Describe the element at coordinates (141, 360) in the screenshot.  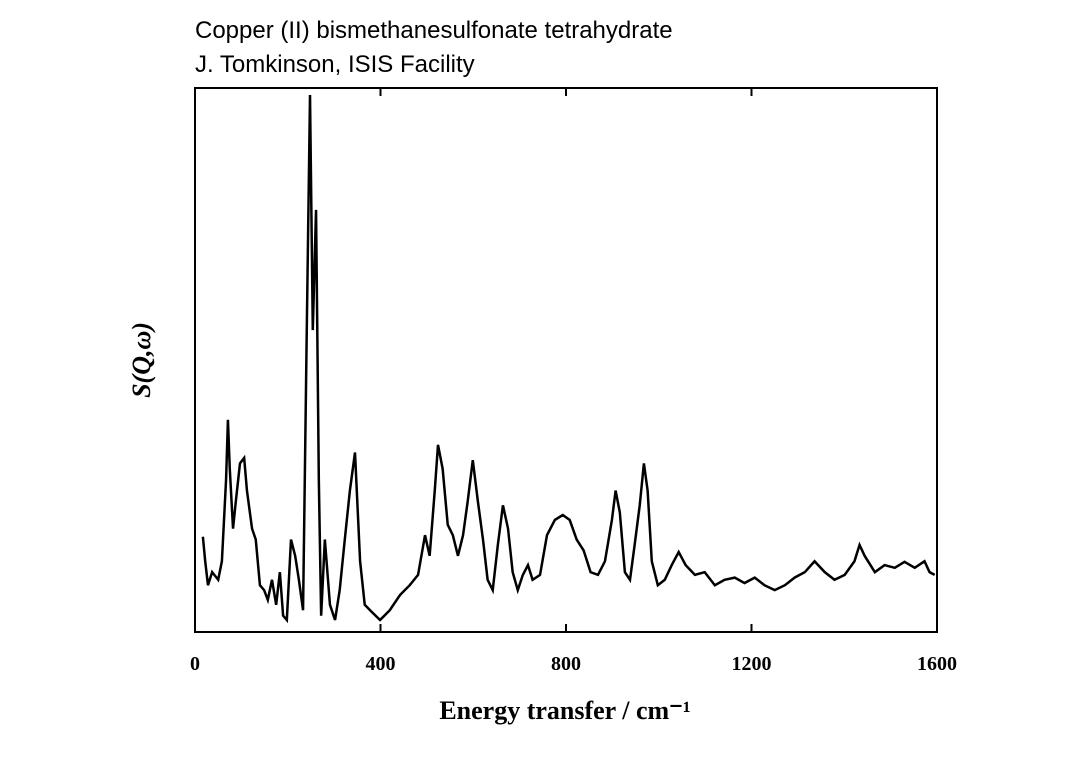
I see `y-axis-label: S(Q,ω)` at that location.